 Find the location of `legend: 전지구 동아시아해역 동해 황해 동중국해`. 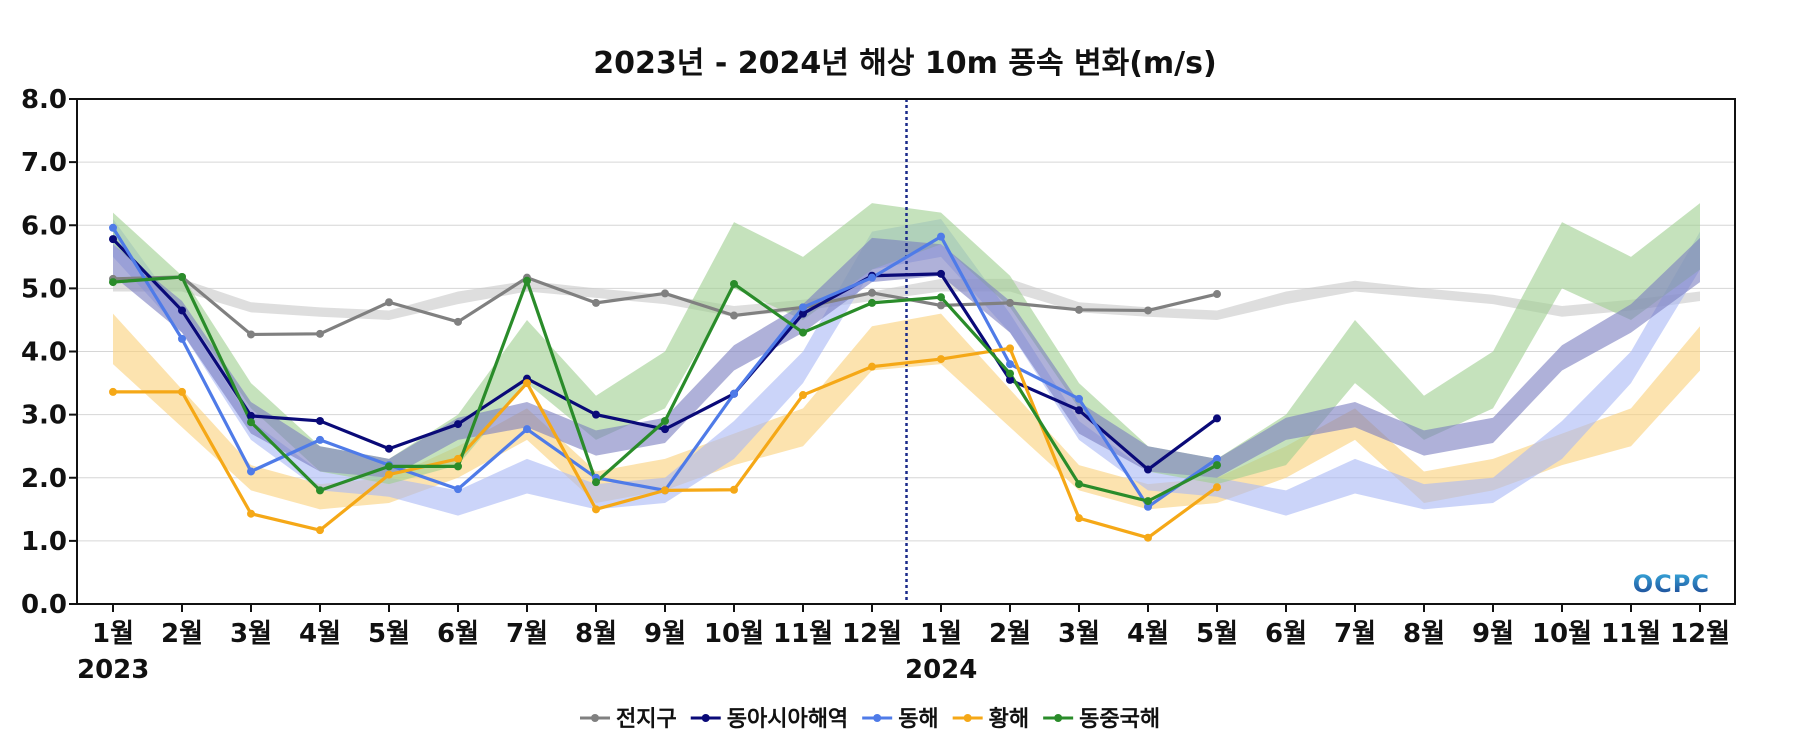

legend: 전지구 동아시아해역 동해 황해 동중국해 is located at coordinates (870, 719).